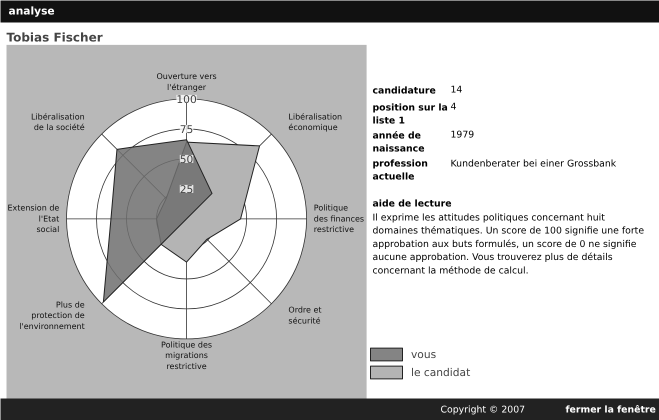 The image size is (659, 420). I want to click on text: Il exprime les attitudes politiques concernant huit domaines thématiques. Un score de 100 signifie une forte approbation aux buts formulés, un score de 0 ne signifie aucune approbation. Vous trouverez plus de détails concernant la méthode de calcul., so click(508, 244).